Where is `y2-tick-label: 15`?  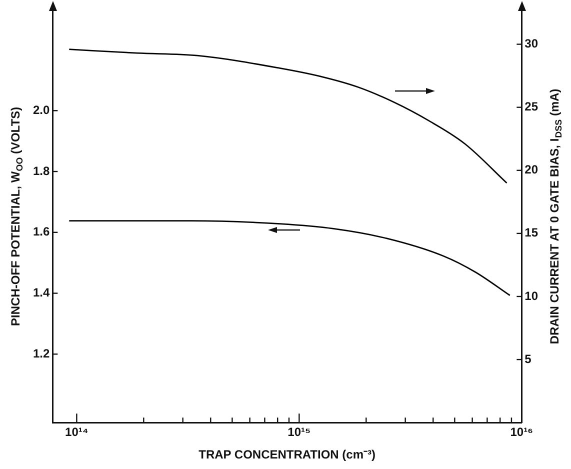 y2-tick-label: 15 is located at coordinates (531, 233).